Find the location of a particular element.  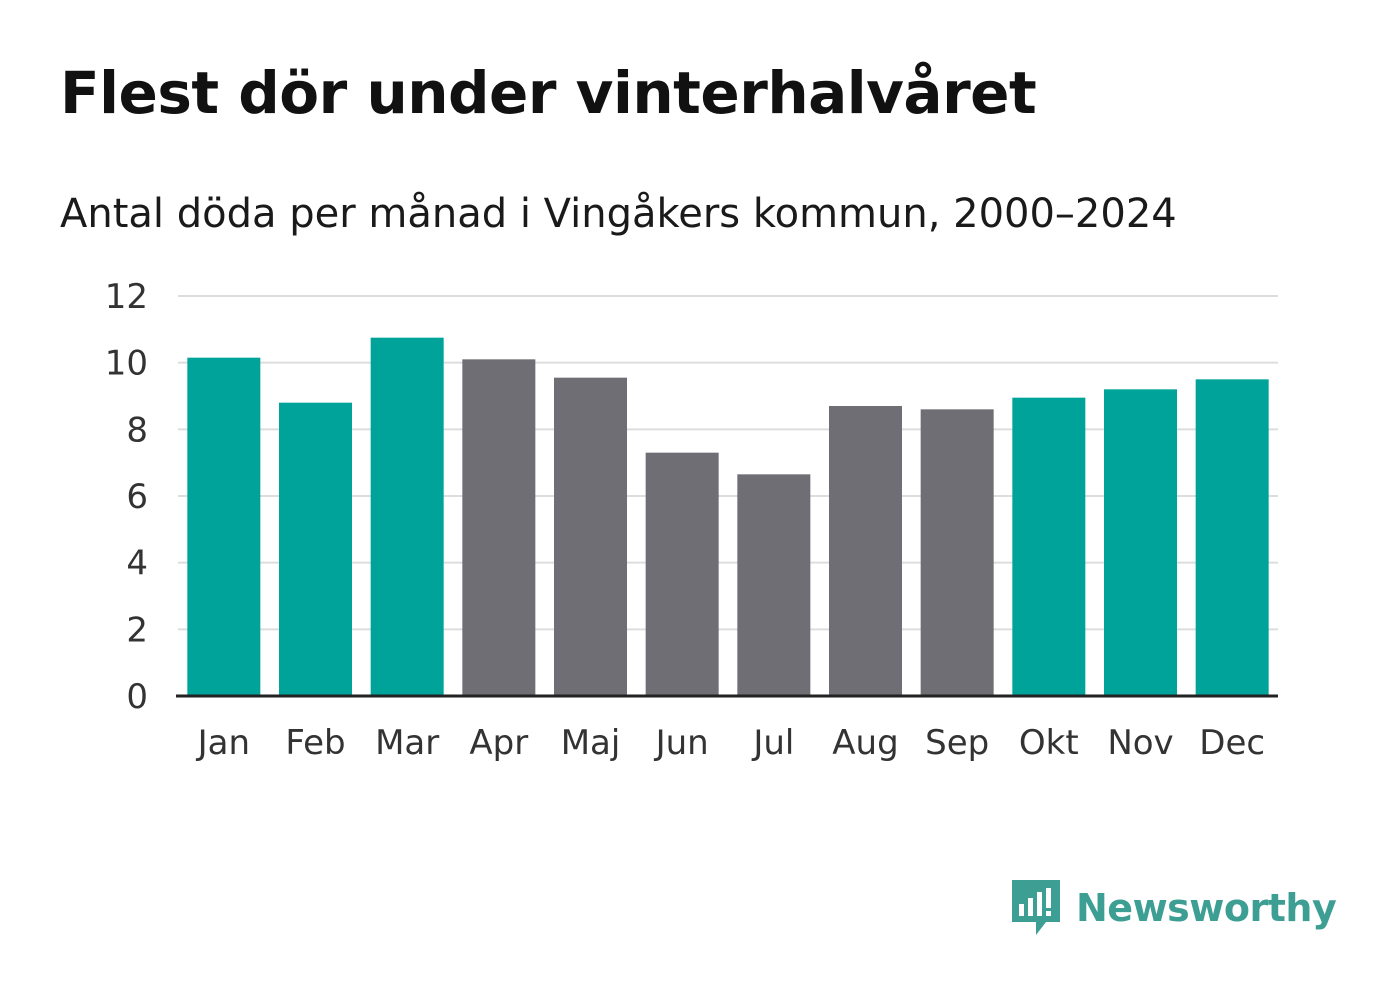

bar-aug is located at coordinates (865, 551).